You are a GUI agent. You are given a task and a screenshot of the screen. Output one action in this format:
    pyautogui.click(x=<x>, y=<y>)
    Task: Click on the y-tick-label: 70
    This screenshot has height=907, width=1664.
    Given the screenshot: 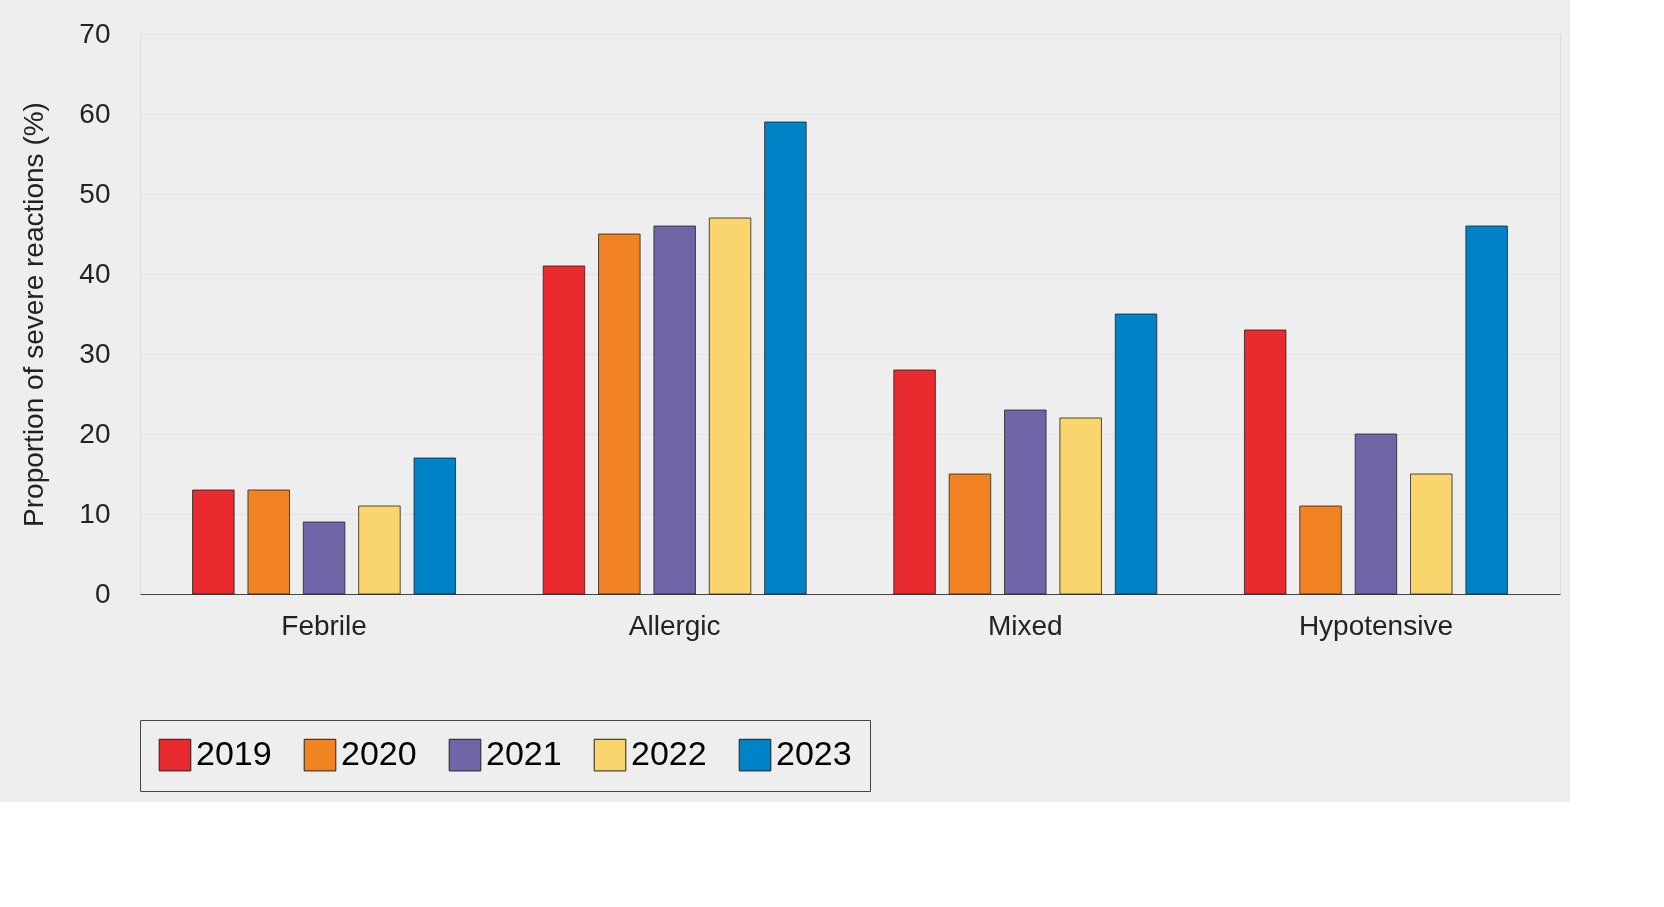 What is the action you would take?
    pyautogui.click(x=95, y=33)
    